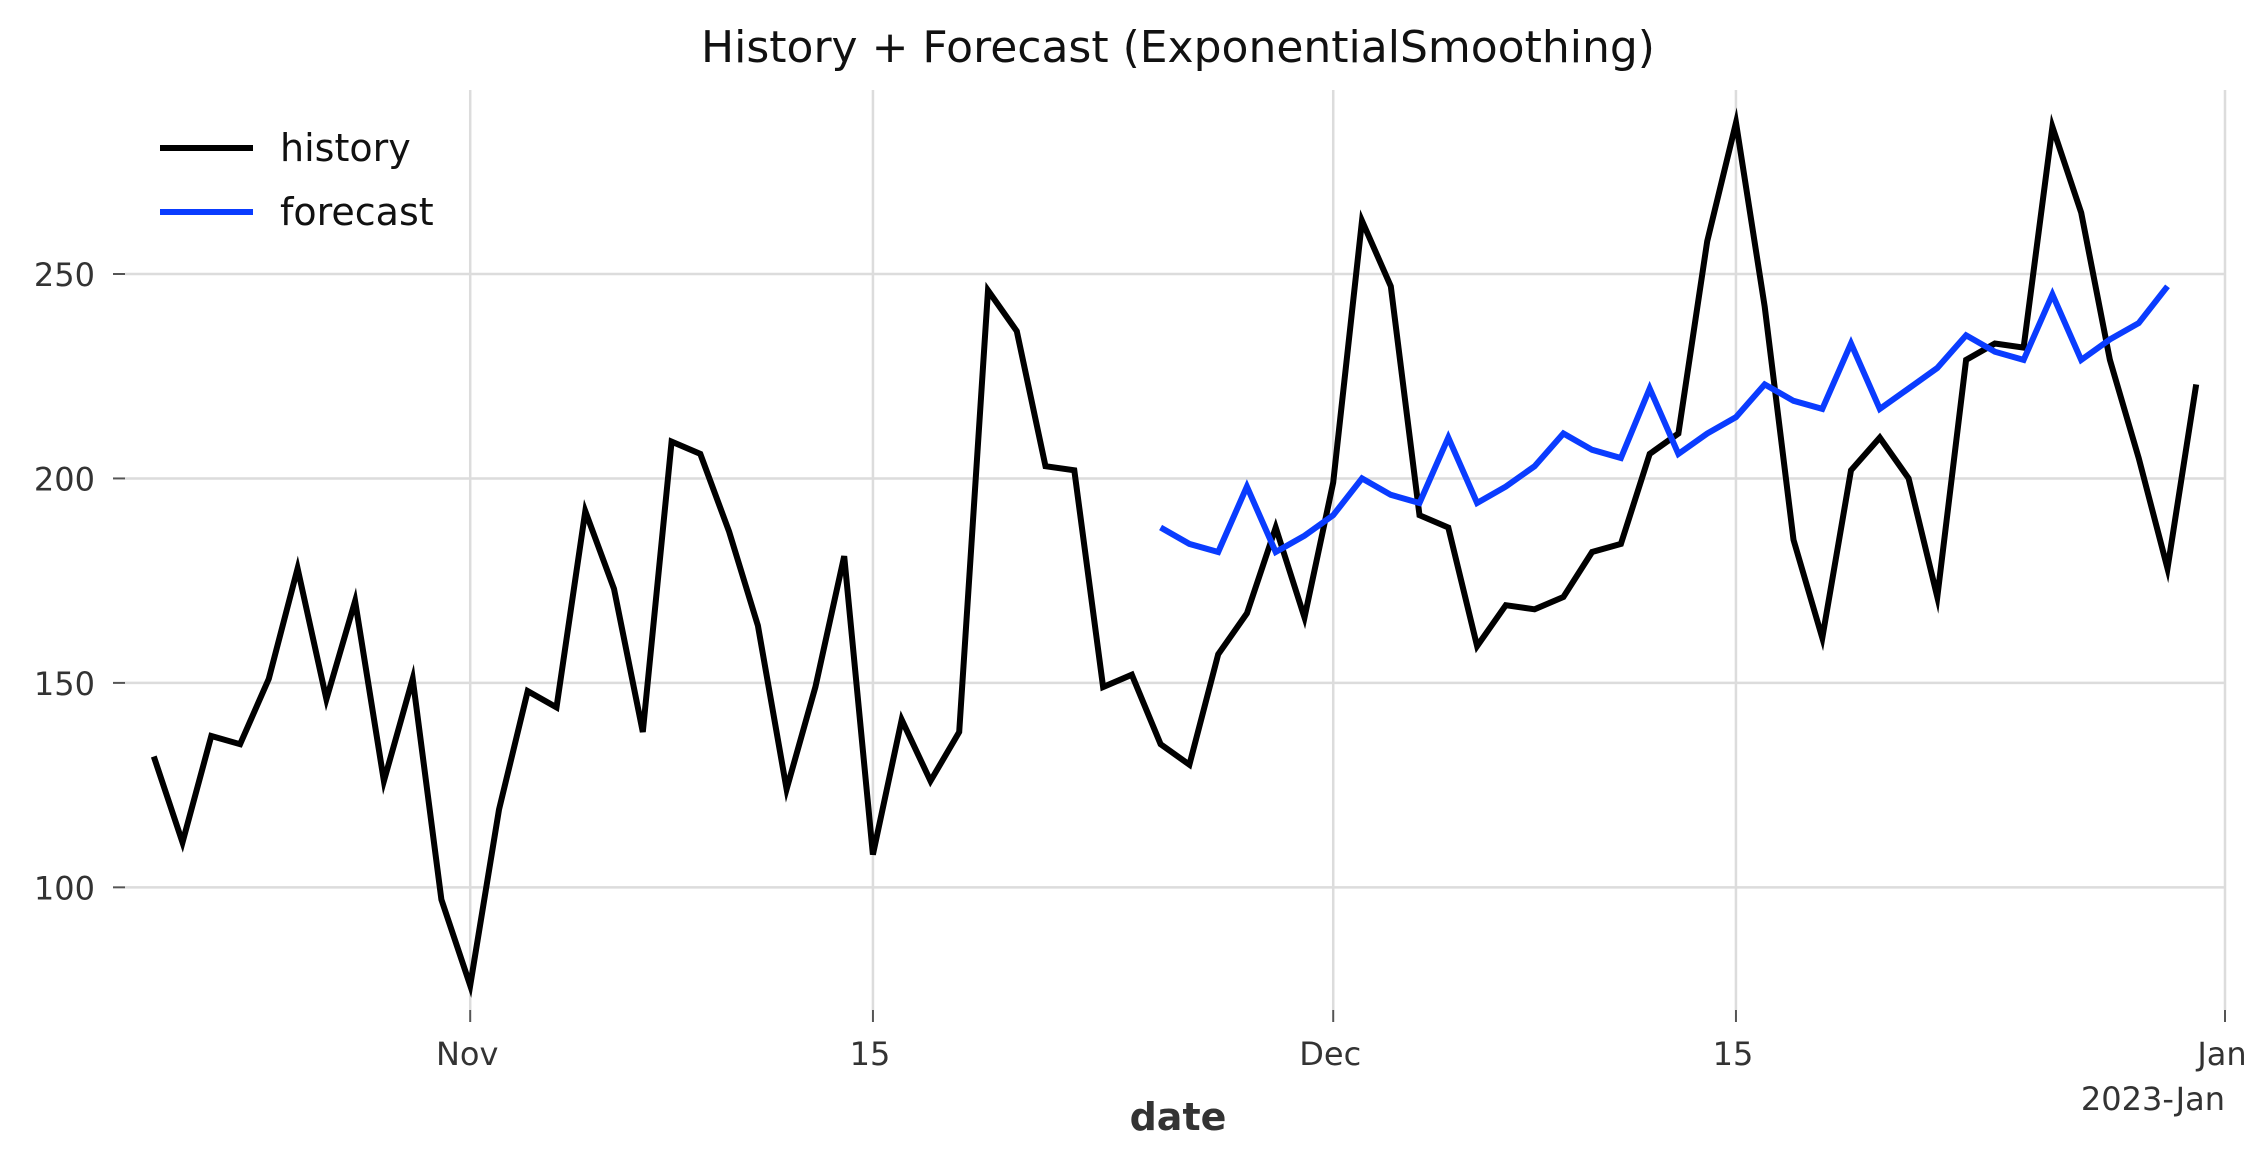  I want to click on x-tick-label: Nov, so click(467, 1054).